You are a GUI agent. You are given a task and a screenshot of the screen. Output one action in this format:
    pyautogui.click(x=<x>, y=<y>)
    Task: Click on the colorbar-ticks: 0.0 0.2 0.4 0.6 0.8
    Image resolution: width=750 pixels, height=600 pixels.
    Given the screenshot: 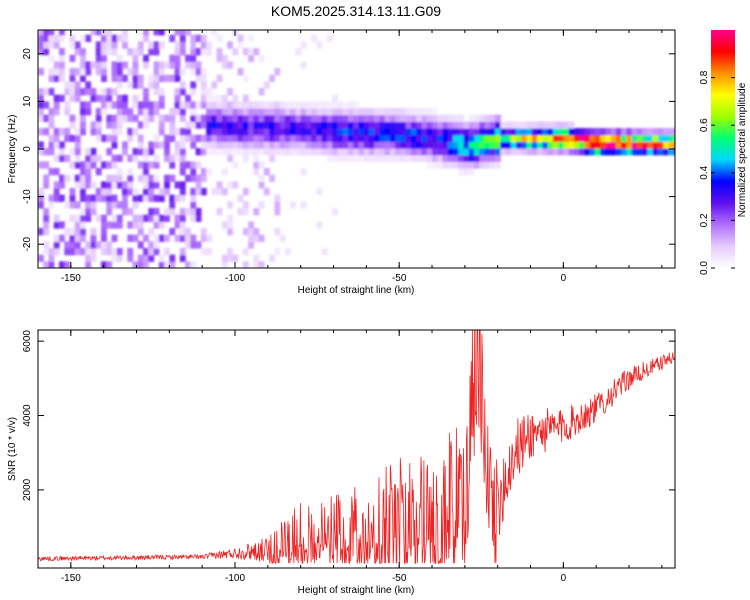 What is the action you would take?
    pyautogui.click(x=717, y=172)
    